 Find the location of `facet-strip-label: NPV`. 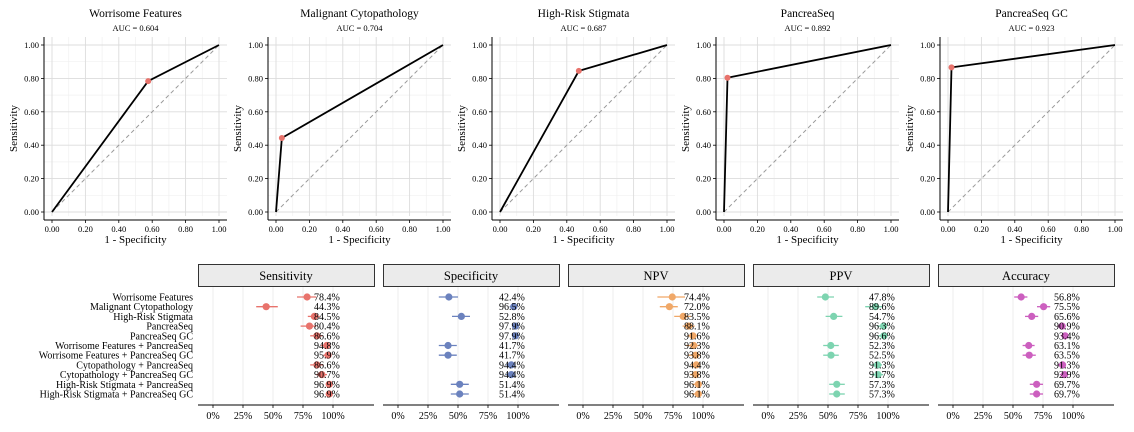

facet-strip-label: NPV is located at coordinates (655, 276).